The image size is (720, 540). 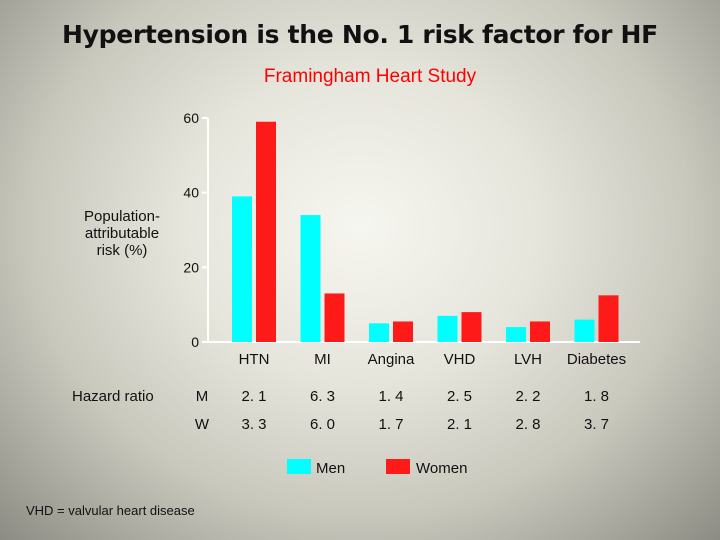 I want to click on y-axis-label-line: Population-, so click(x=122, y=216).